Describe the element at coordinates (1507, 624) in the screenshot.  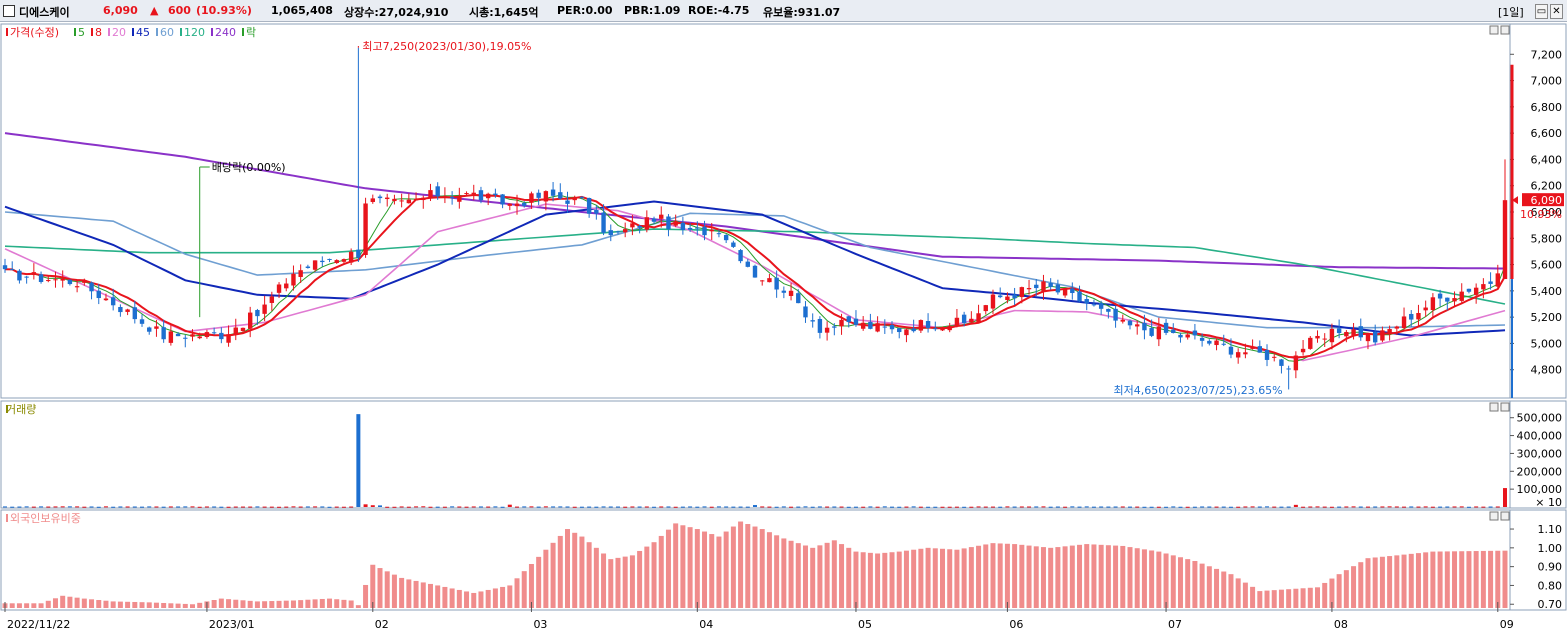
I see `x-tick-label: 09` at that location.